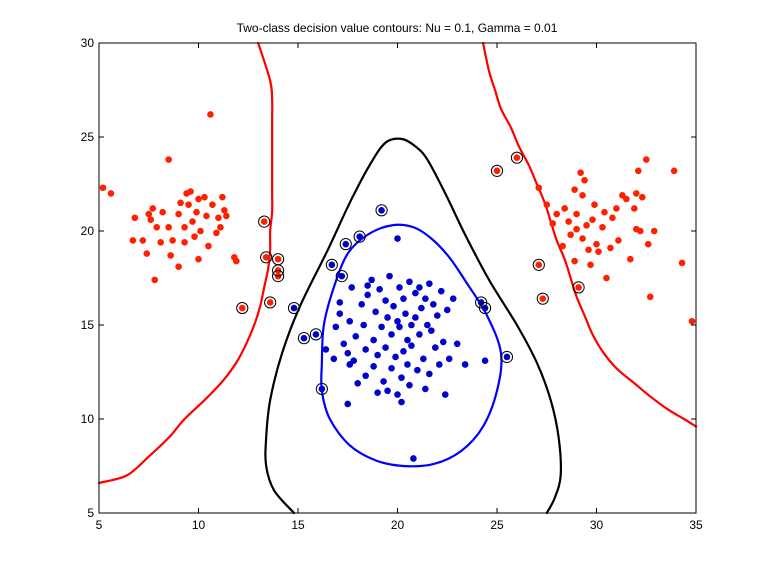 This screenshot has width=768, height=576. I want to click on x-tick-label: 25, so click(497, 525).